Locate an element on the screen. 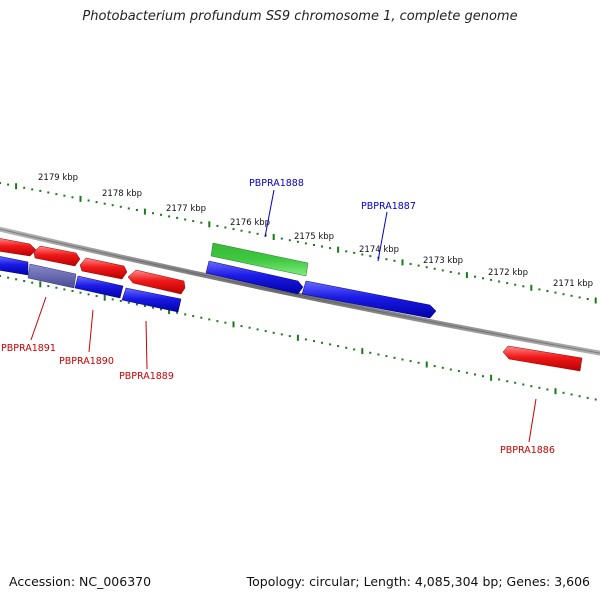 This screenshot has width=600, height=600. scale-label: 2177 kbp is located at coordinates (186, 209).